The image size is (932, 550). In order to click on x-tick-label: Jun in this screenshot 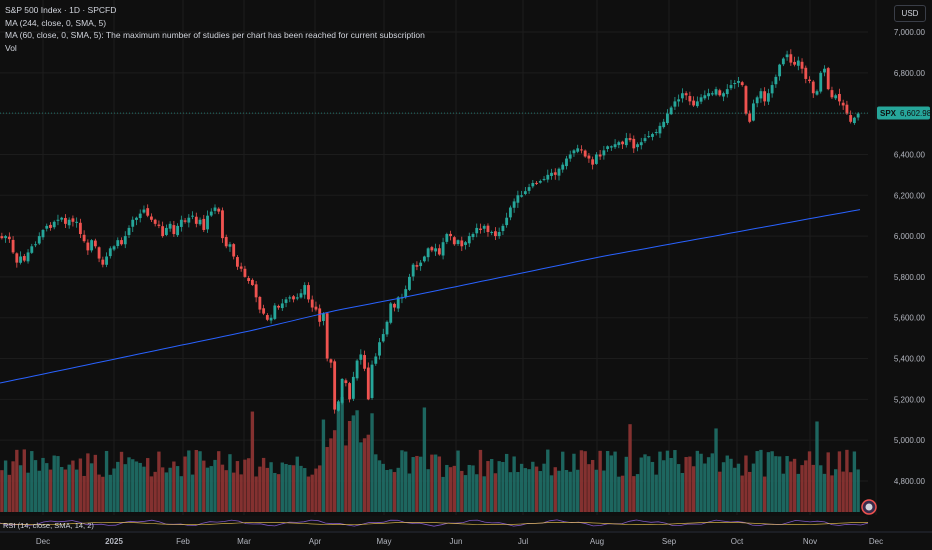, I will do `click(456, 541)`.